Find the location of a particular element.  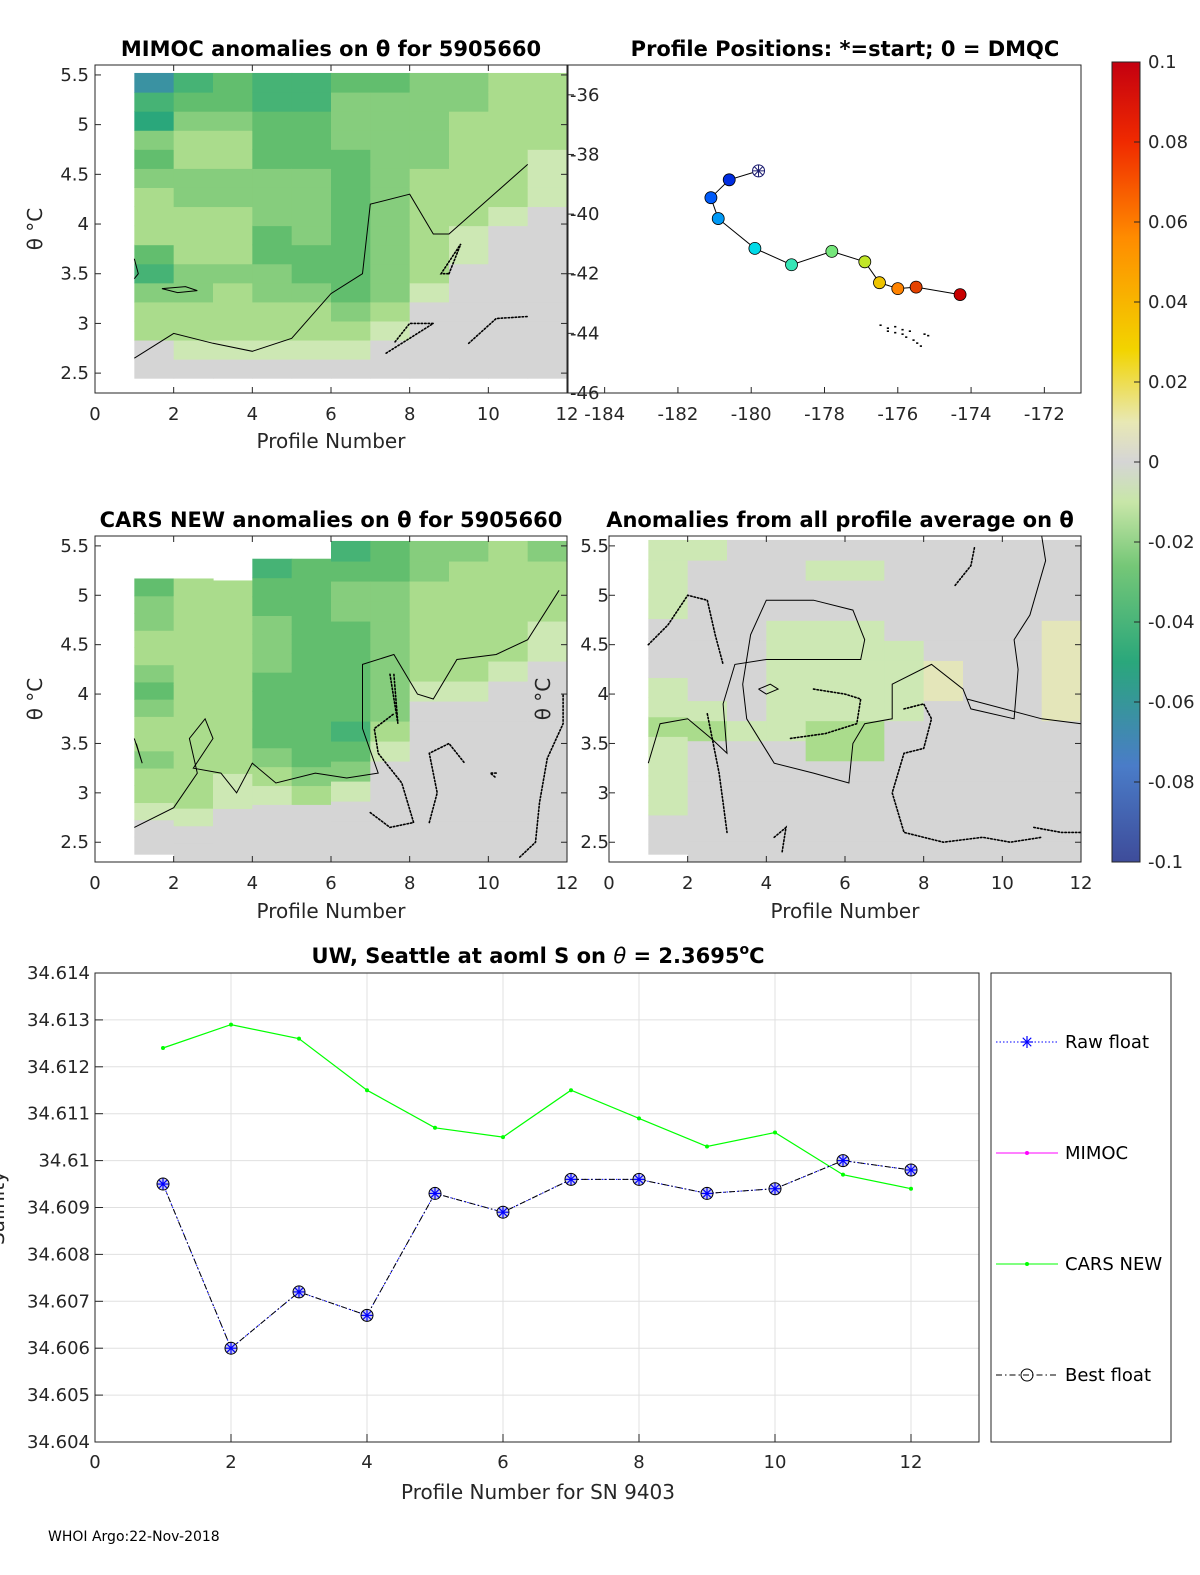

positions-coastline is located at coordinates (904, 335).